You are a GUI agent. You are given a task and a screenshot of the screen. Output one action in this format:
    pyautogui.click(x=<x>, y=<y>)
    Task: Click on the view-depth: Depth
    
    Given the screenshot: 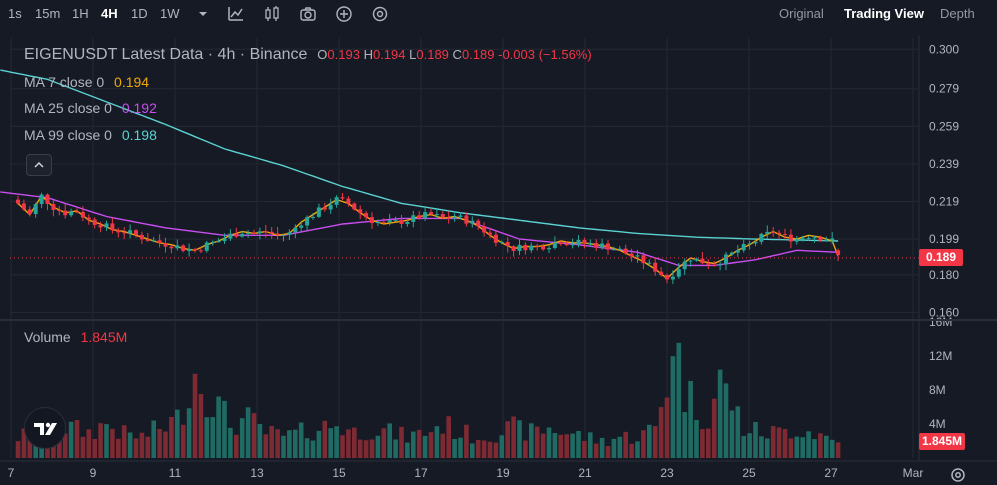 What is the action you would take?
    pyautogui.click(x=957, y=13)
    